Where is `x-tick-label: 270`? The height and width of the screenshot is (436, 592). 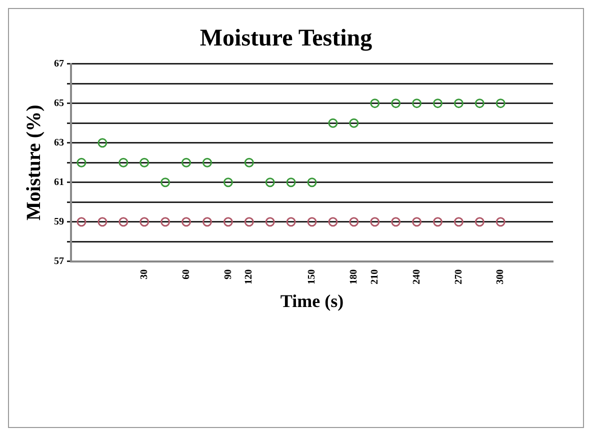
x-tick-label: 270 is located at coordinates (458, 276).